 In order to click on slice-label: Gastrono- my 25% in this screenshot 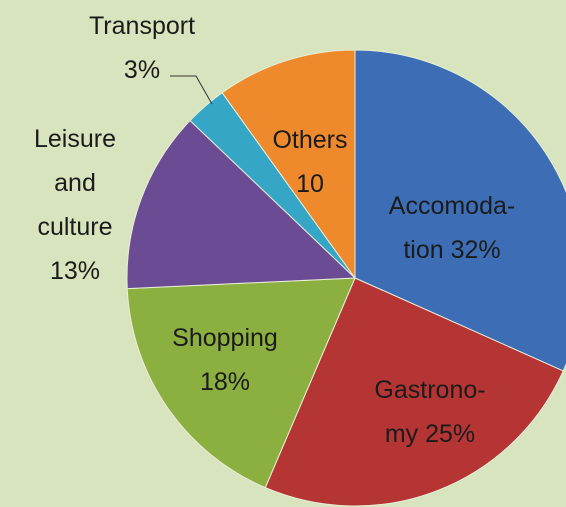, I will do `click(429, 412)`.